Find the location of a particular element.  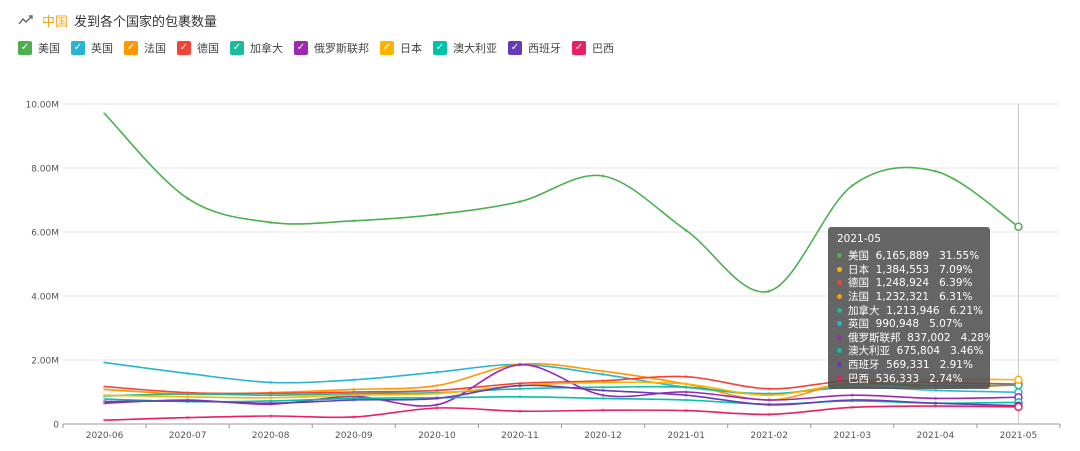

x-tick-label: 2020-10 is located at coordinates (437, 436).